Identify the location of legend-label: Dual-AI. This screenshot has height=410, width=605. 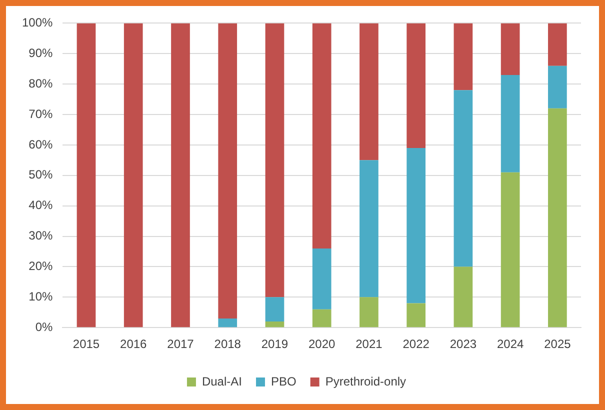
(222, 381).